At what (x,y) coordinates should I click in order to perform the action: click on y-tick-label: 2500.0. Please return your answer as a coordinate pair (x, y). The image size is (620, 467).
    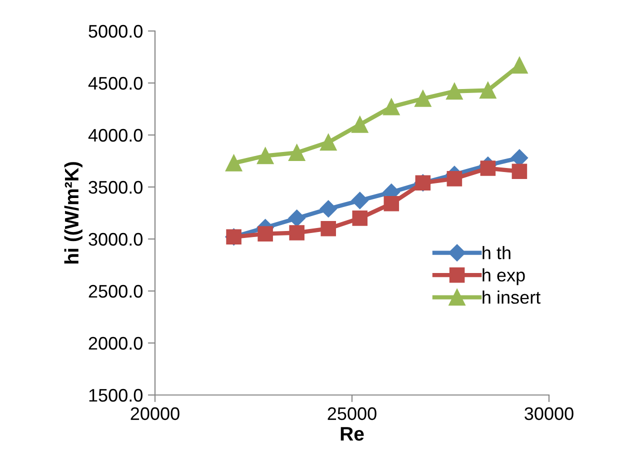
    Looking at the image, I should click on (115, 291).